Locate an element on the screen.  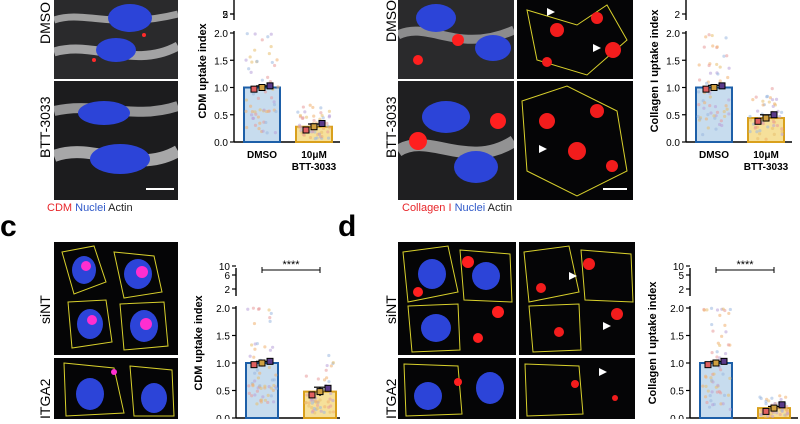
y-tick-label: 0.0 is located at coordinates (677, 416).